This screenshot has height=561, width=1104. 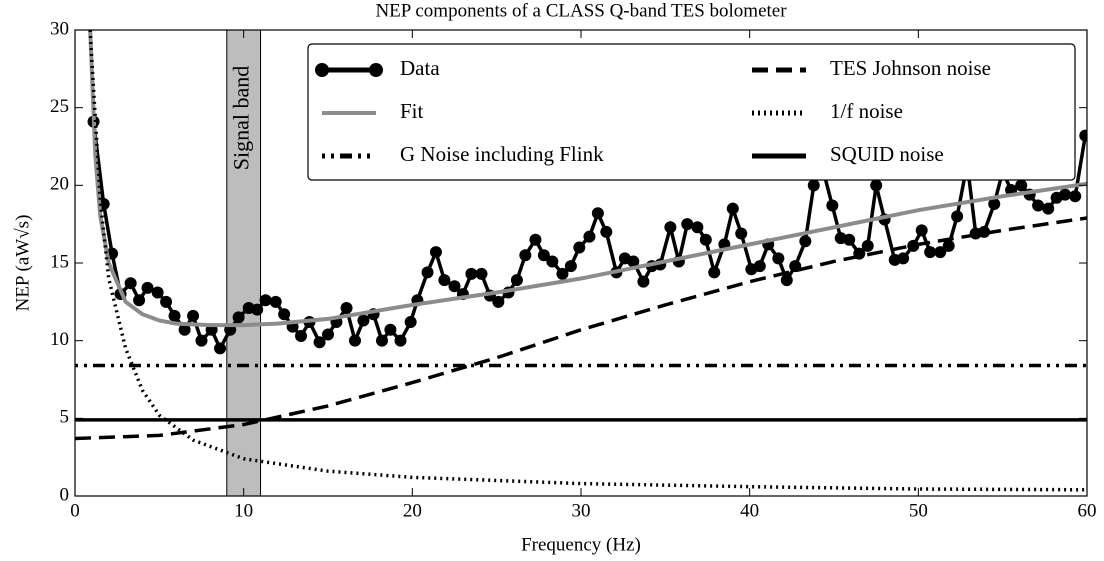 What do you see at coordinates (75, 510) in the screenshot?
I see `x-tick-label: 0` at bounding box center [75, 510].